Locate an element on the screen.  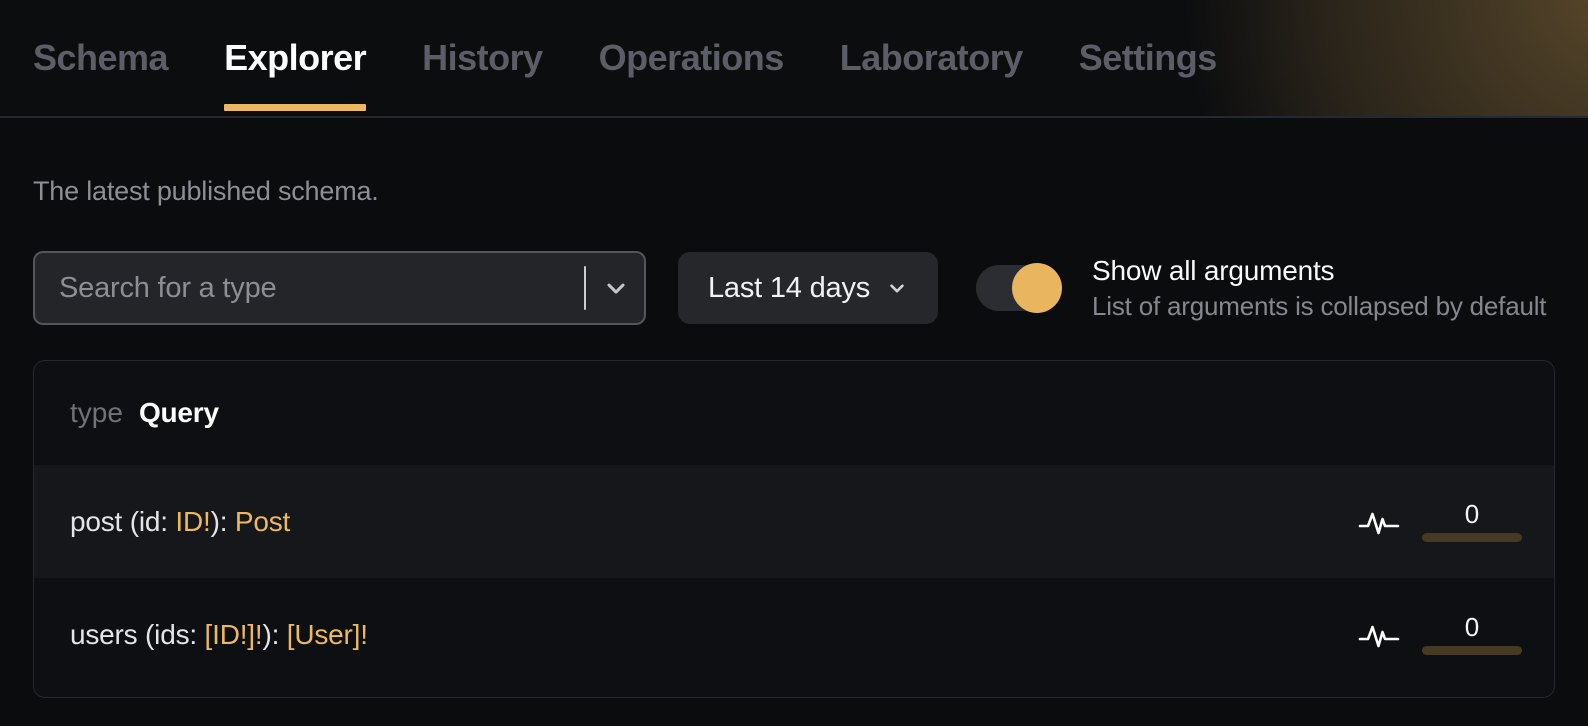
field-row: users (ids: [ID!]!): [User]! 0 is located at coordinates (794, 634).